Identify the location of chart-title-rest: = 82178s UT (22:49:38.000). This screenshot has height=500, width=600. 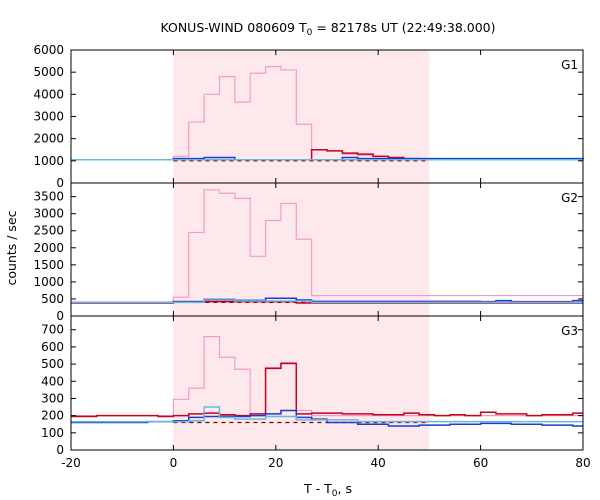
(403, 27).